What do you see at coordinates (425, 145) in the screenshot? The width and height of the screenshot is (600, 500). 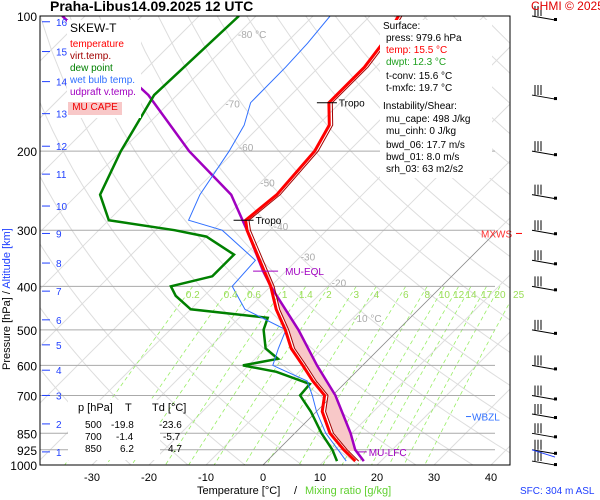 I see `bwd-06: bwd_06: 17.7 m/s` at bounding box center [425, 145].